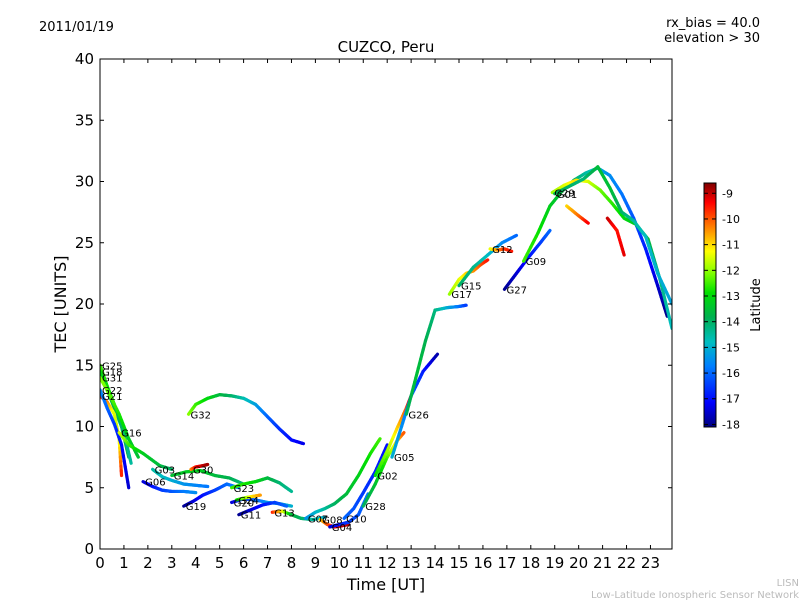 The height and width of the screenshot is (600, 800). I want to click on series-label: G01, so click(567, 195).